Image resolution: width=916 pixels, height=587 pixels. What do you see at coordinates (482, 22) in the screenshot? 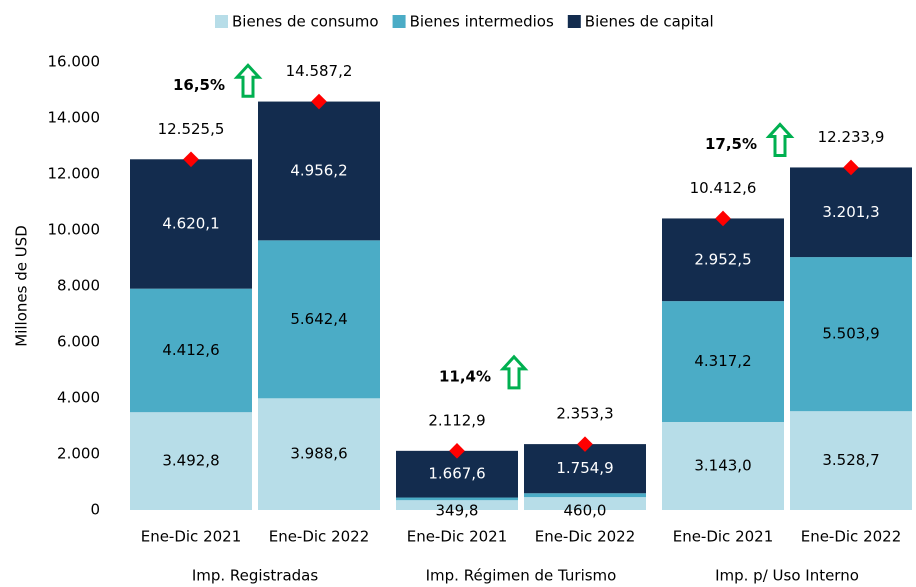
I see `legend-label: Bienes intermedios` at bounding box center [482, 22].